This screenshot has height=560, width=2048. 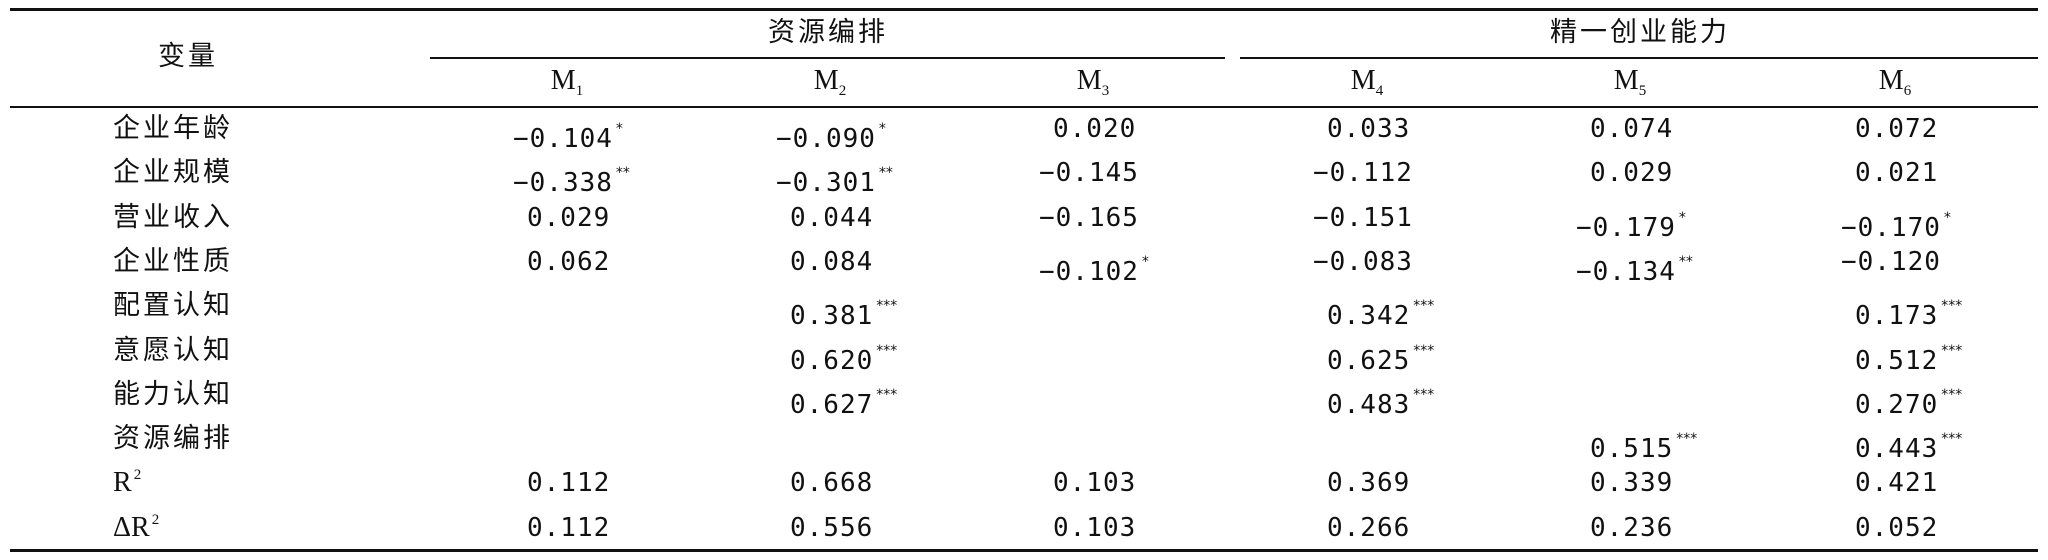 I want to click on table-cell: 0.173 ***, so click(x=1908, y=311).